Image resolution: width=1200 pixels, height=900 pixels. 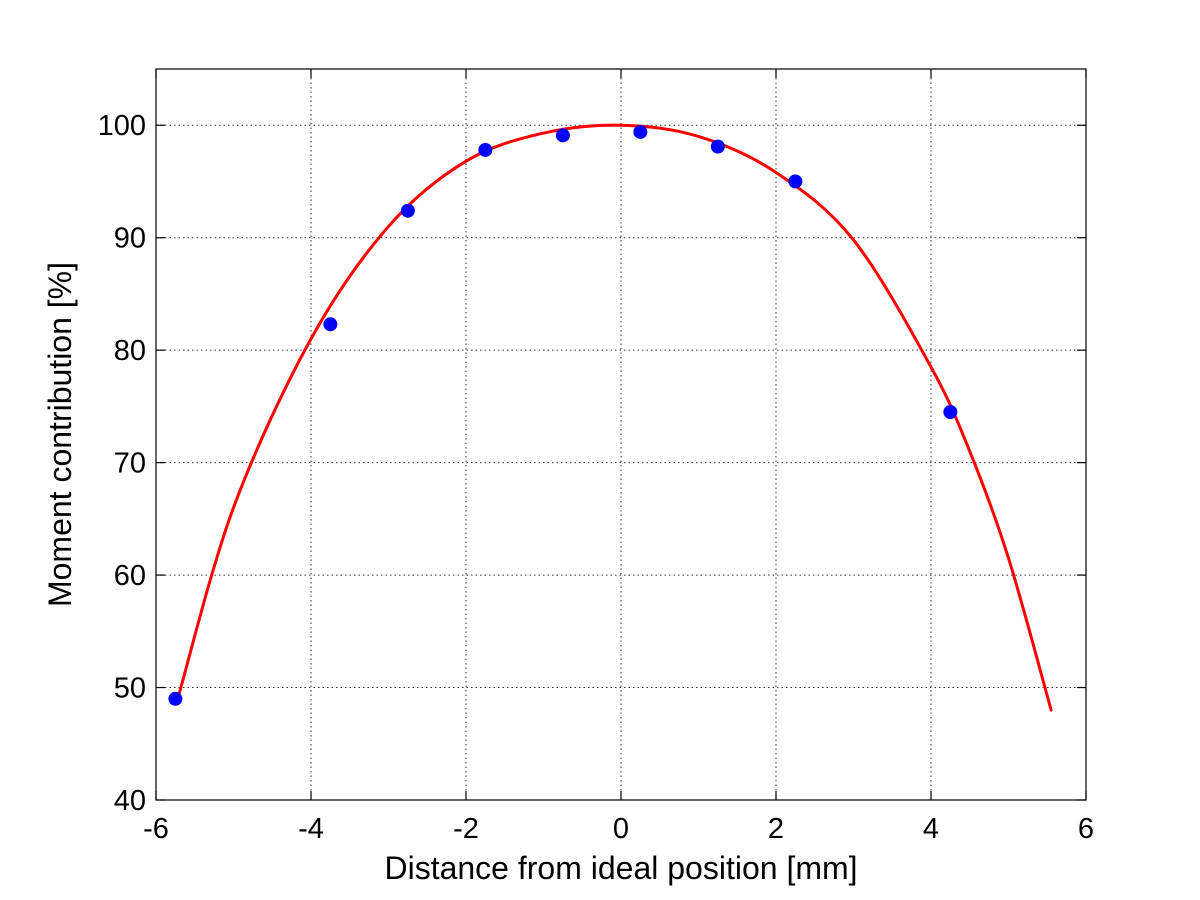 What do you see at coordinates (122, 126) in the screenshot?
I see `y-tick-label: 100` at bounding box center [122, 126].